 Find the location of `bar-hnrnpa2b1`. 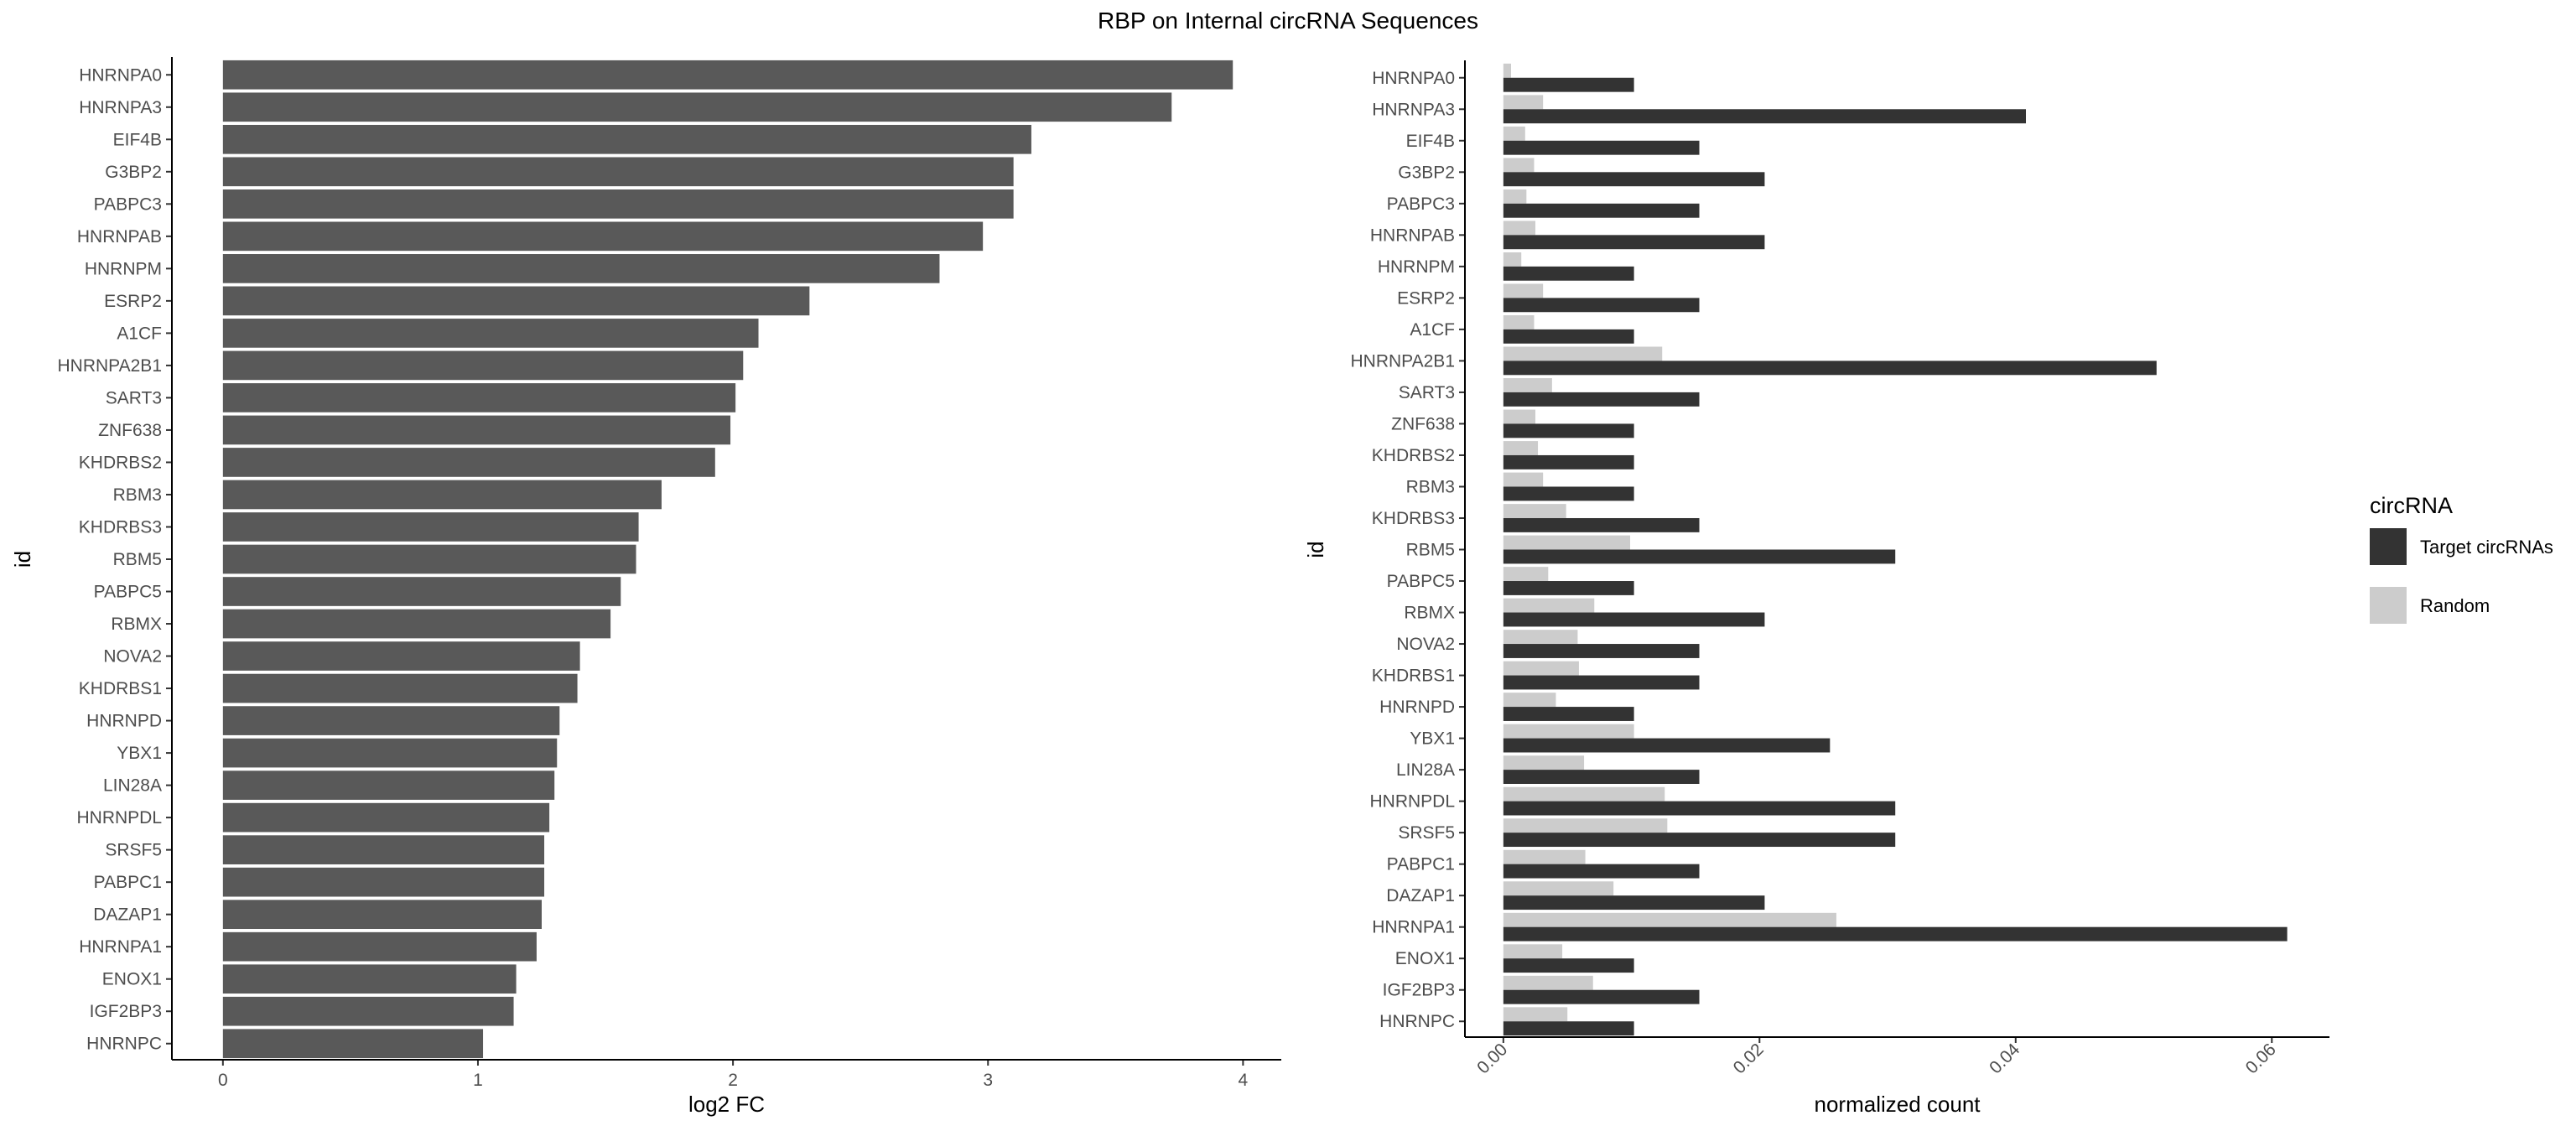

bar-hnrnpa2b1 is located at coordinates (483, 365).